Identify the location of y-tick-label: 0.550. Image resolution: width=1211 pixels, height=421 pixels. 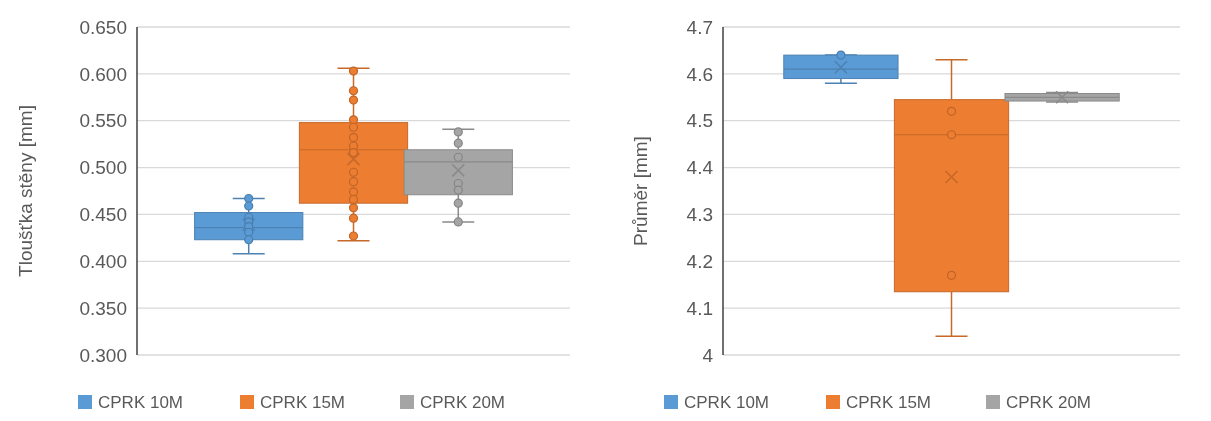
(103, 121).